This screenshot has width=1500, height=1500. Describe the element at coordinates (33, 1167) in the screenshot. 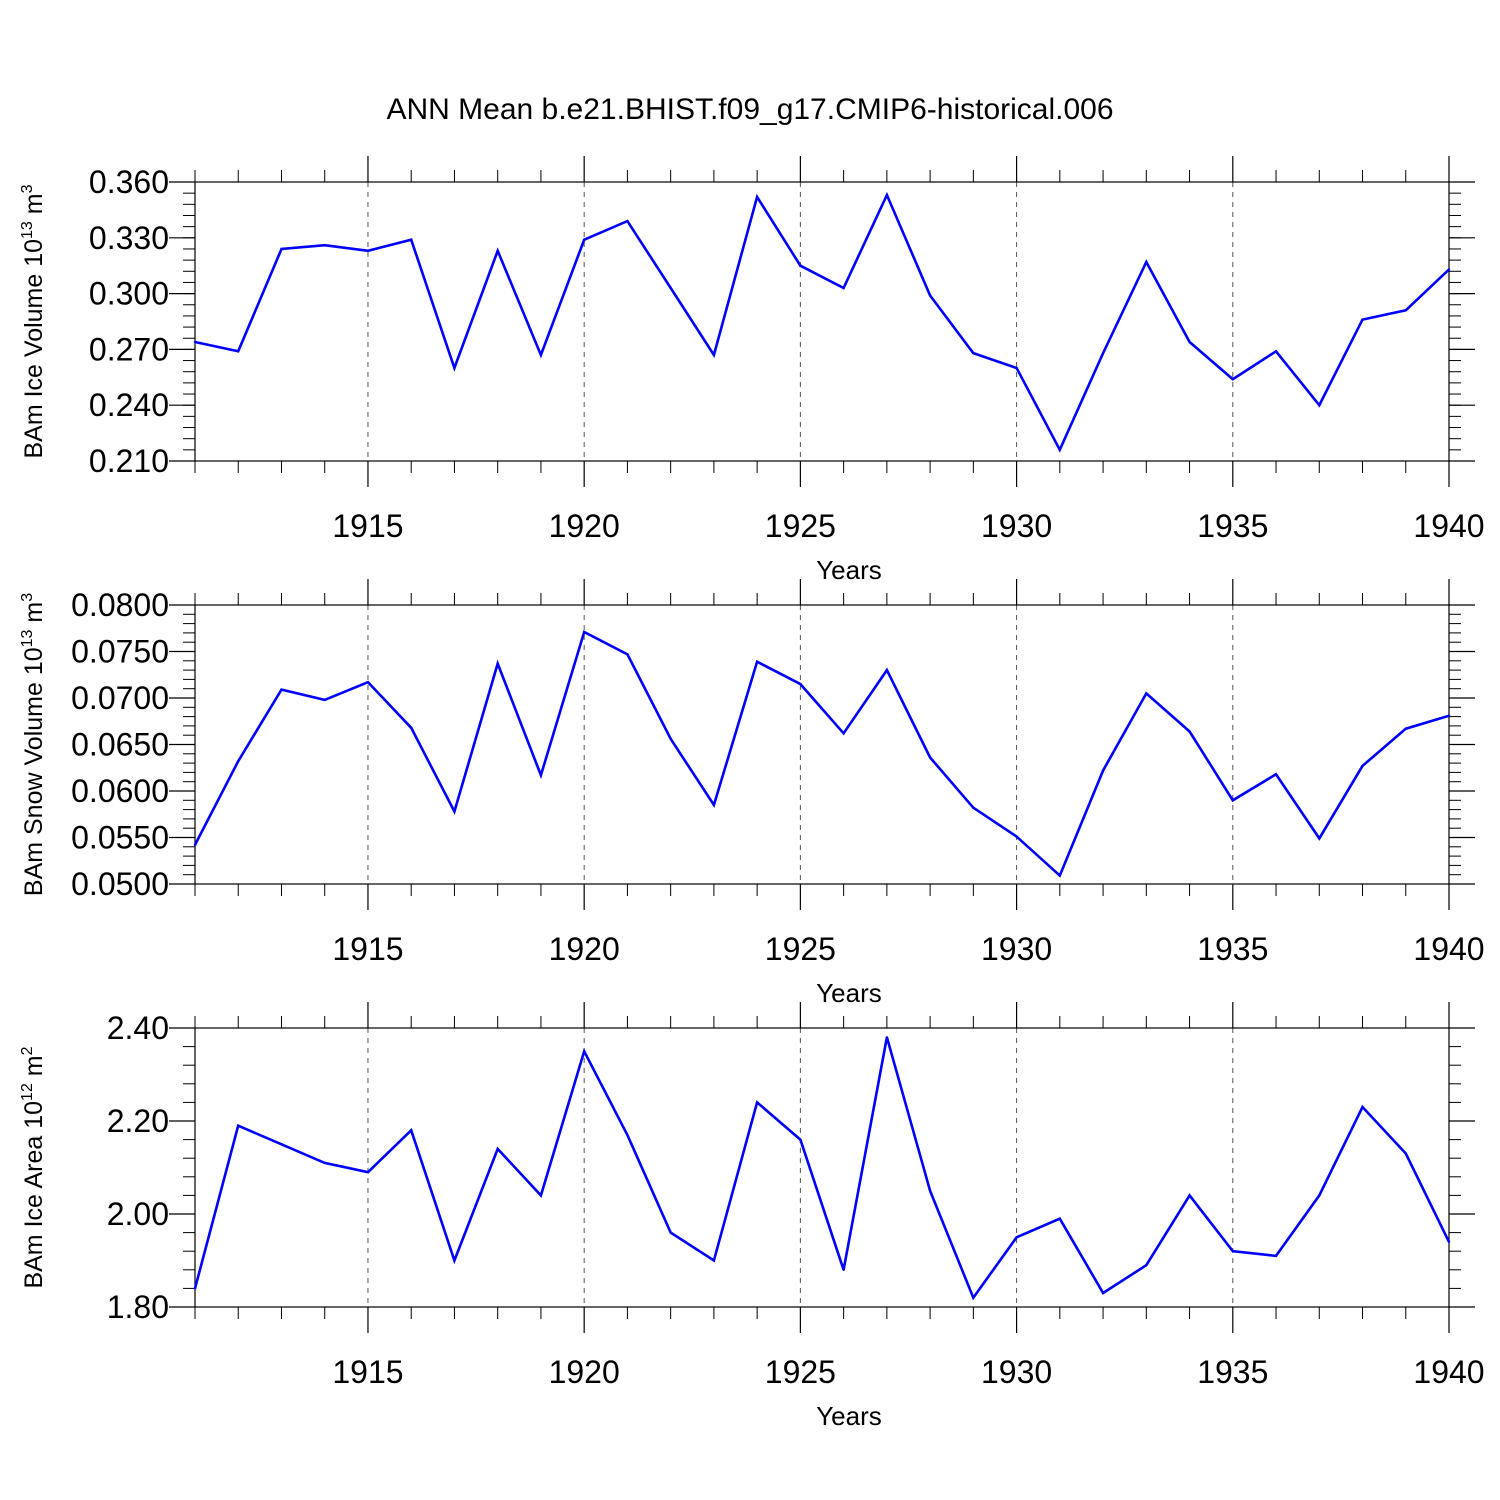

I see `y-axis-label: BAm Ice Area 1012 m2` at that location.